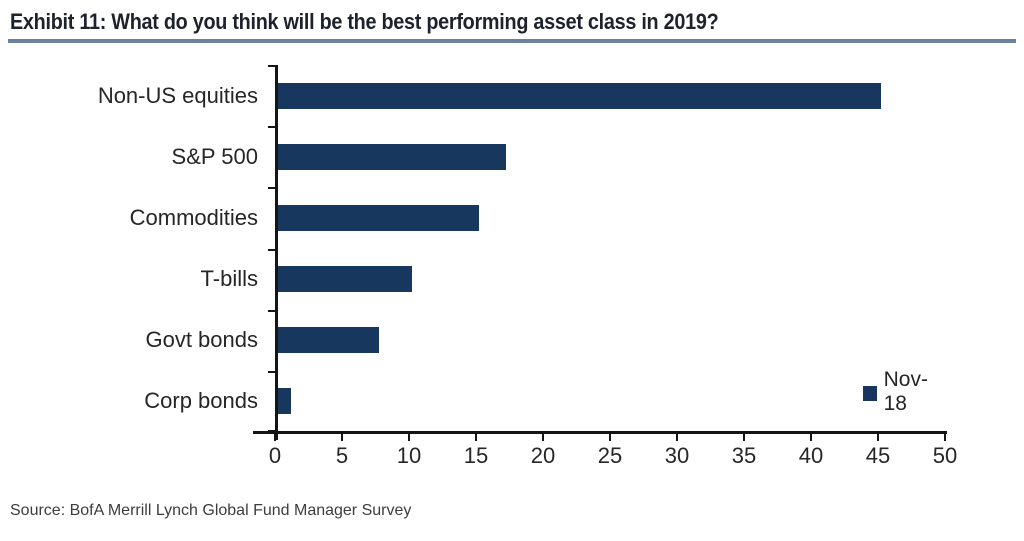  What do you see at coordinates (214, 156) in the screenshot?
I see `category-label: S&P 500` at bounding box center [214, 156].